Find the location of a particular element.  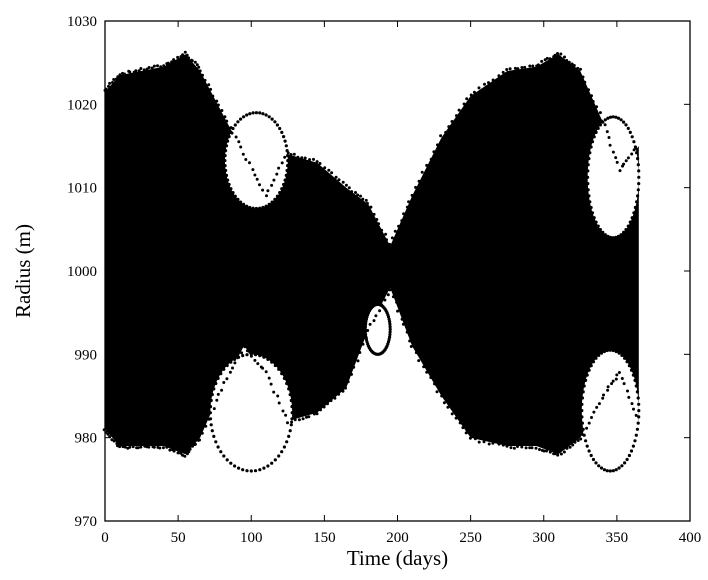

envelope-gap is located at coordinates (378, 329).